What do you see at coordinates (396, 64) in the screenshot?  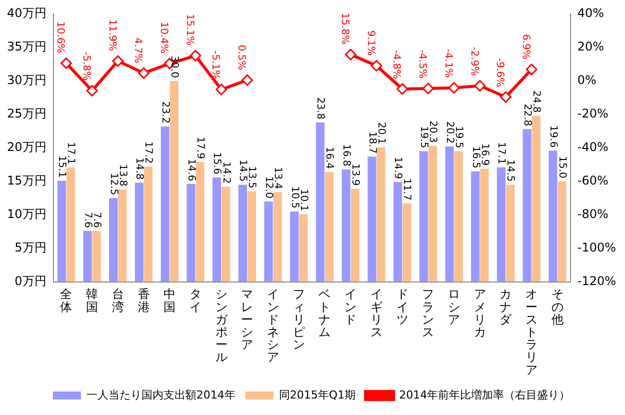 I see `data-label: -4.8%` at bounding box center [396, 64].